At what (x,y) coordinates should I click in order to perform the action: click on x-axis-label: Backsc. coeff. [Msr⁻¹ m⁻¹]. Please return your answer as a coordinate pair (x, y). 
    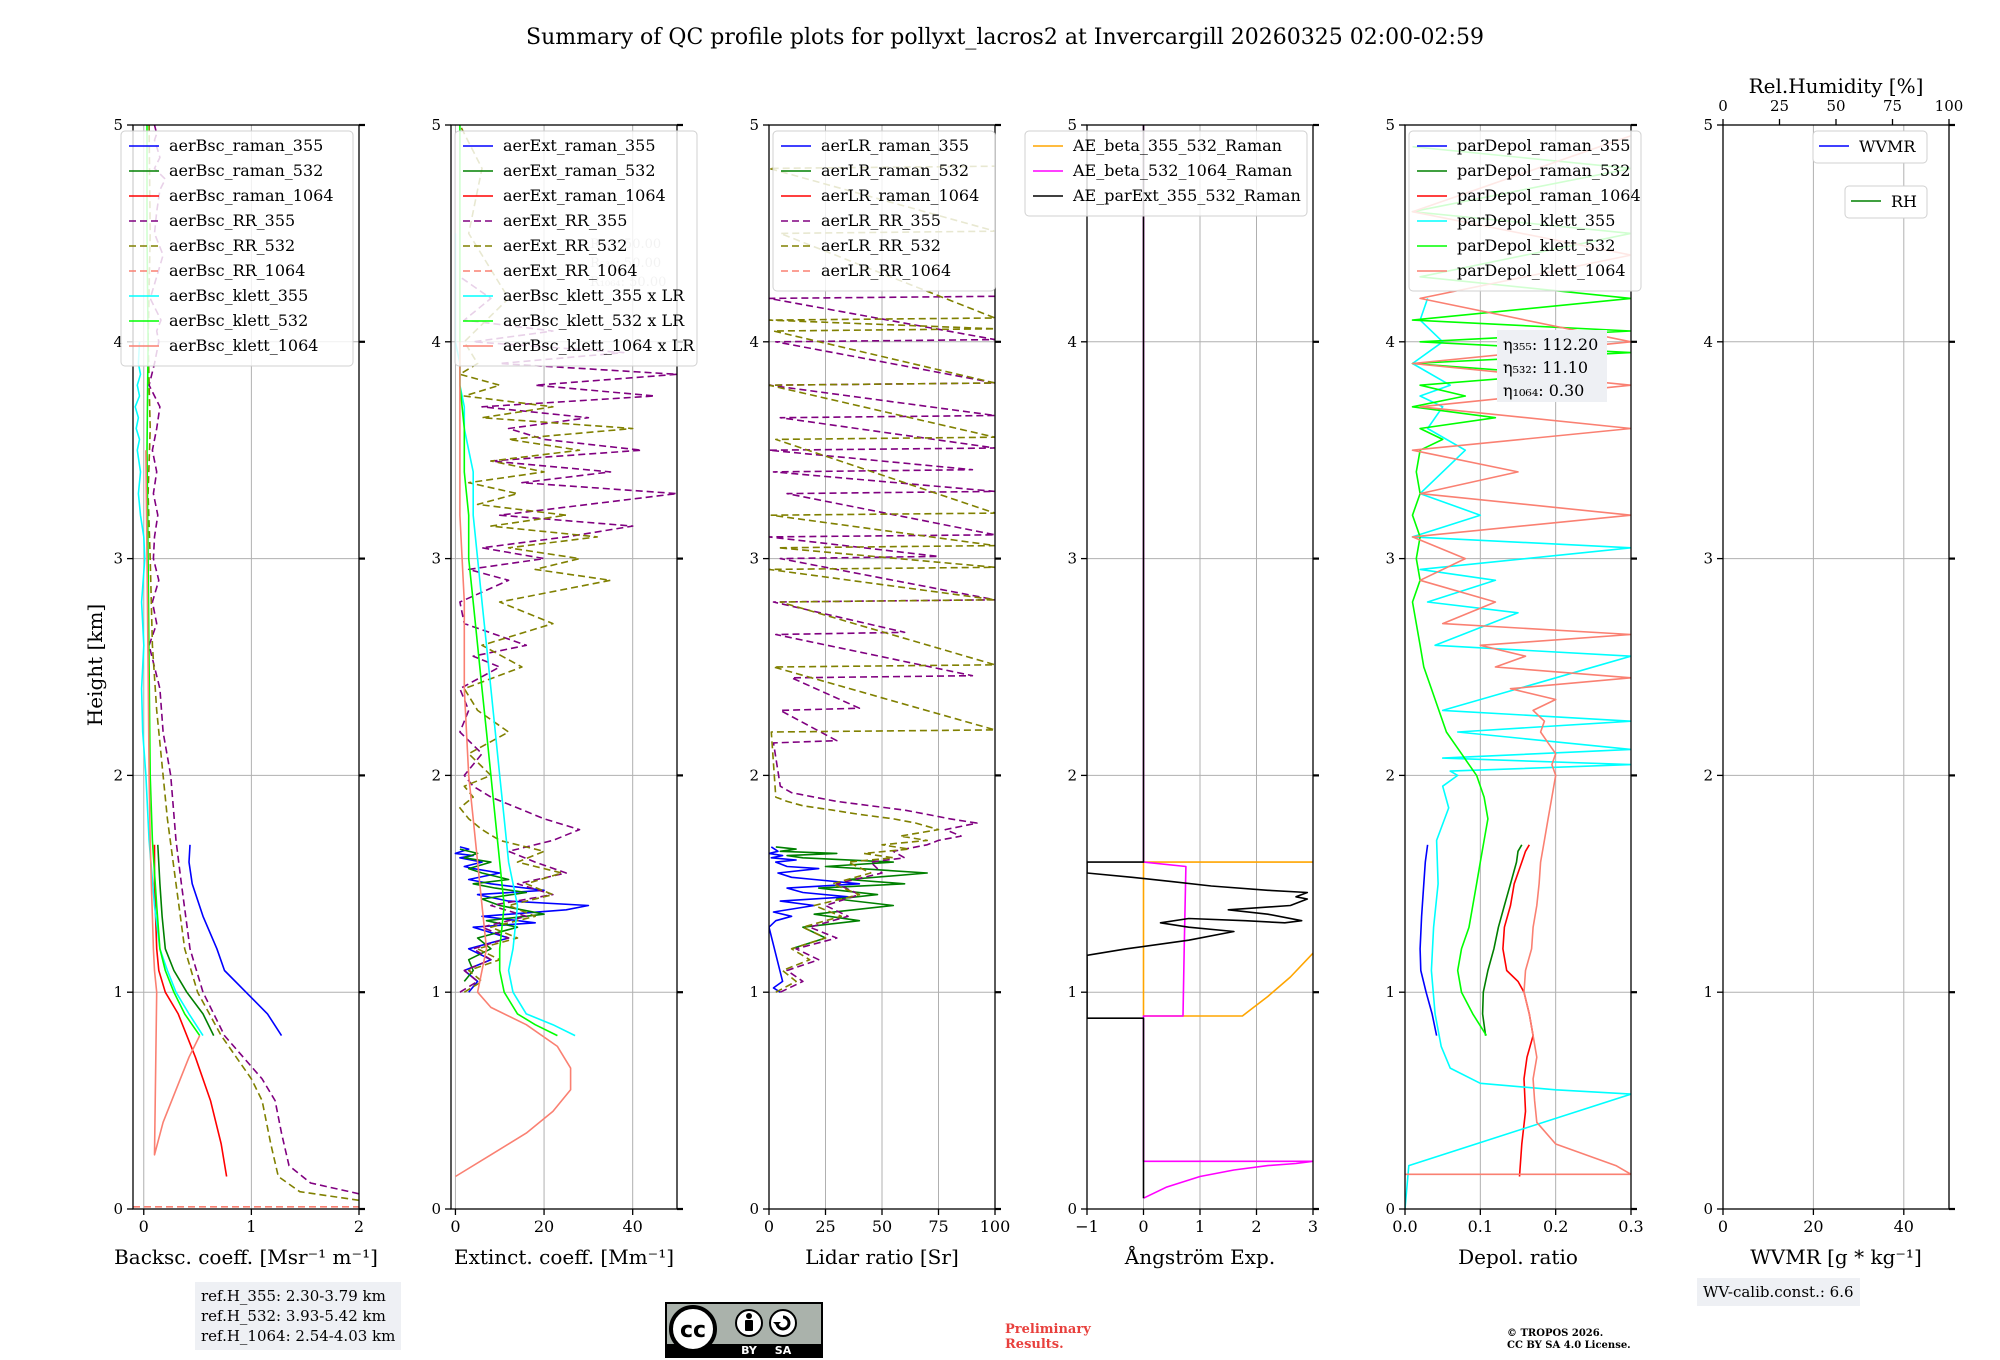
    Looking at the image, I should click on (246, 1257).